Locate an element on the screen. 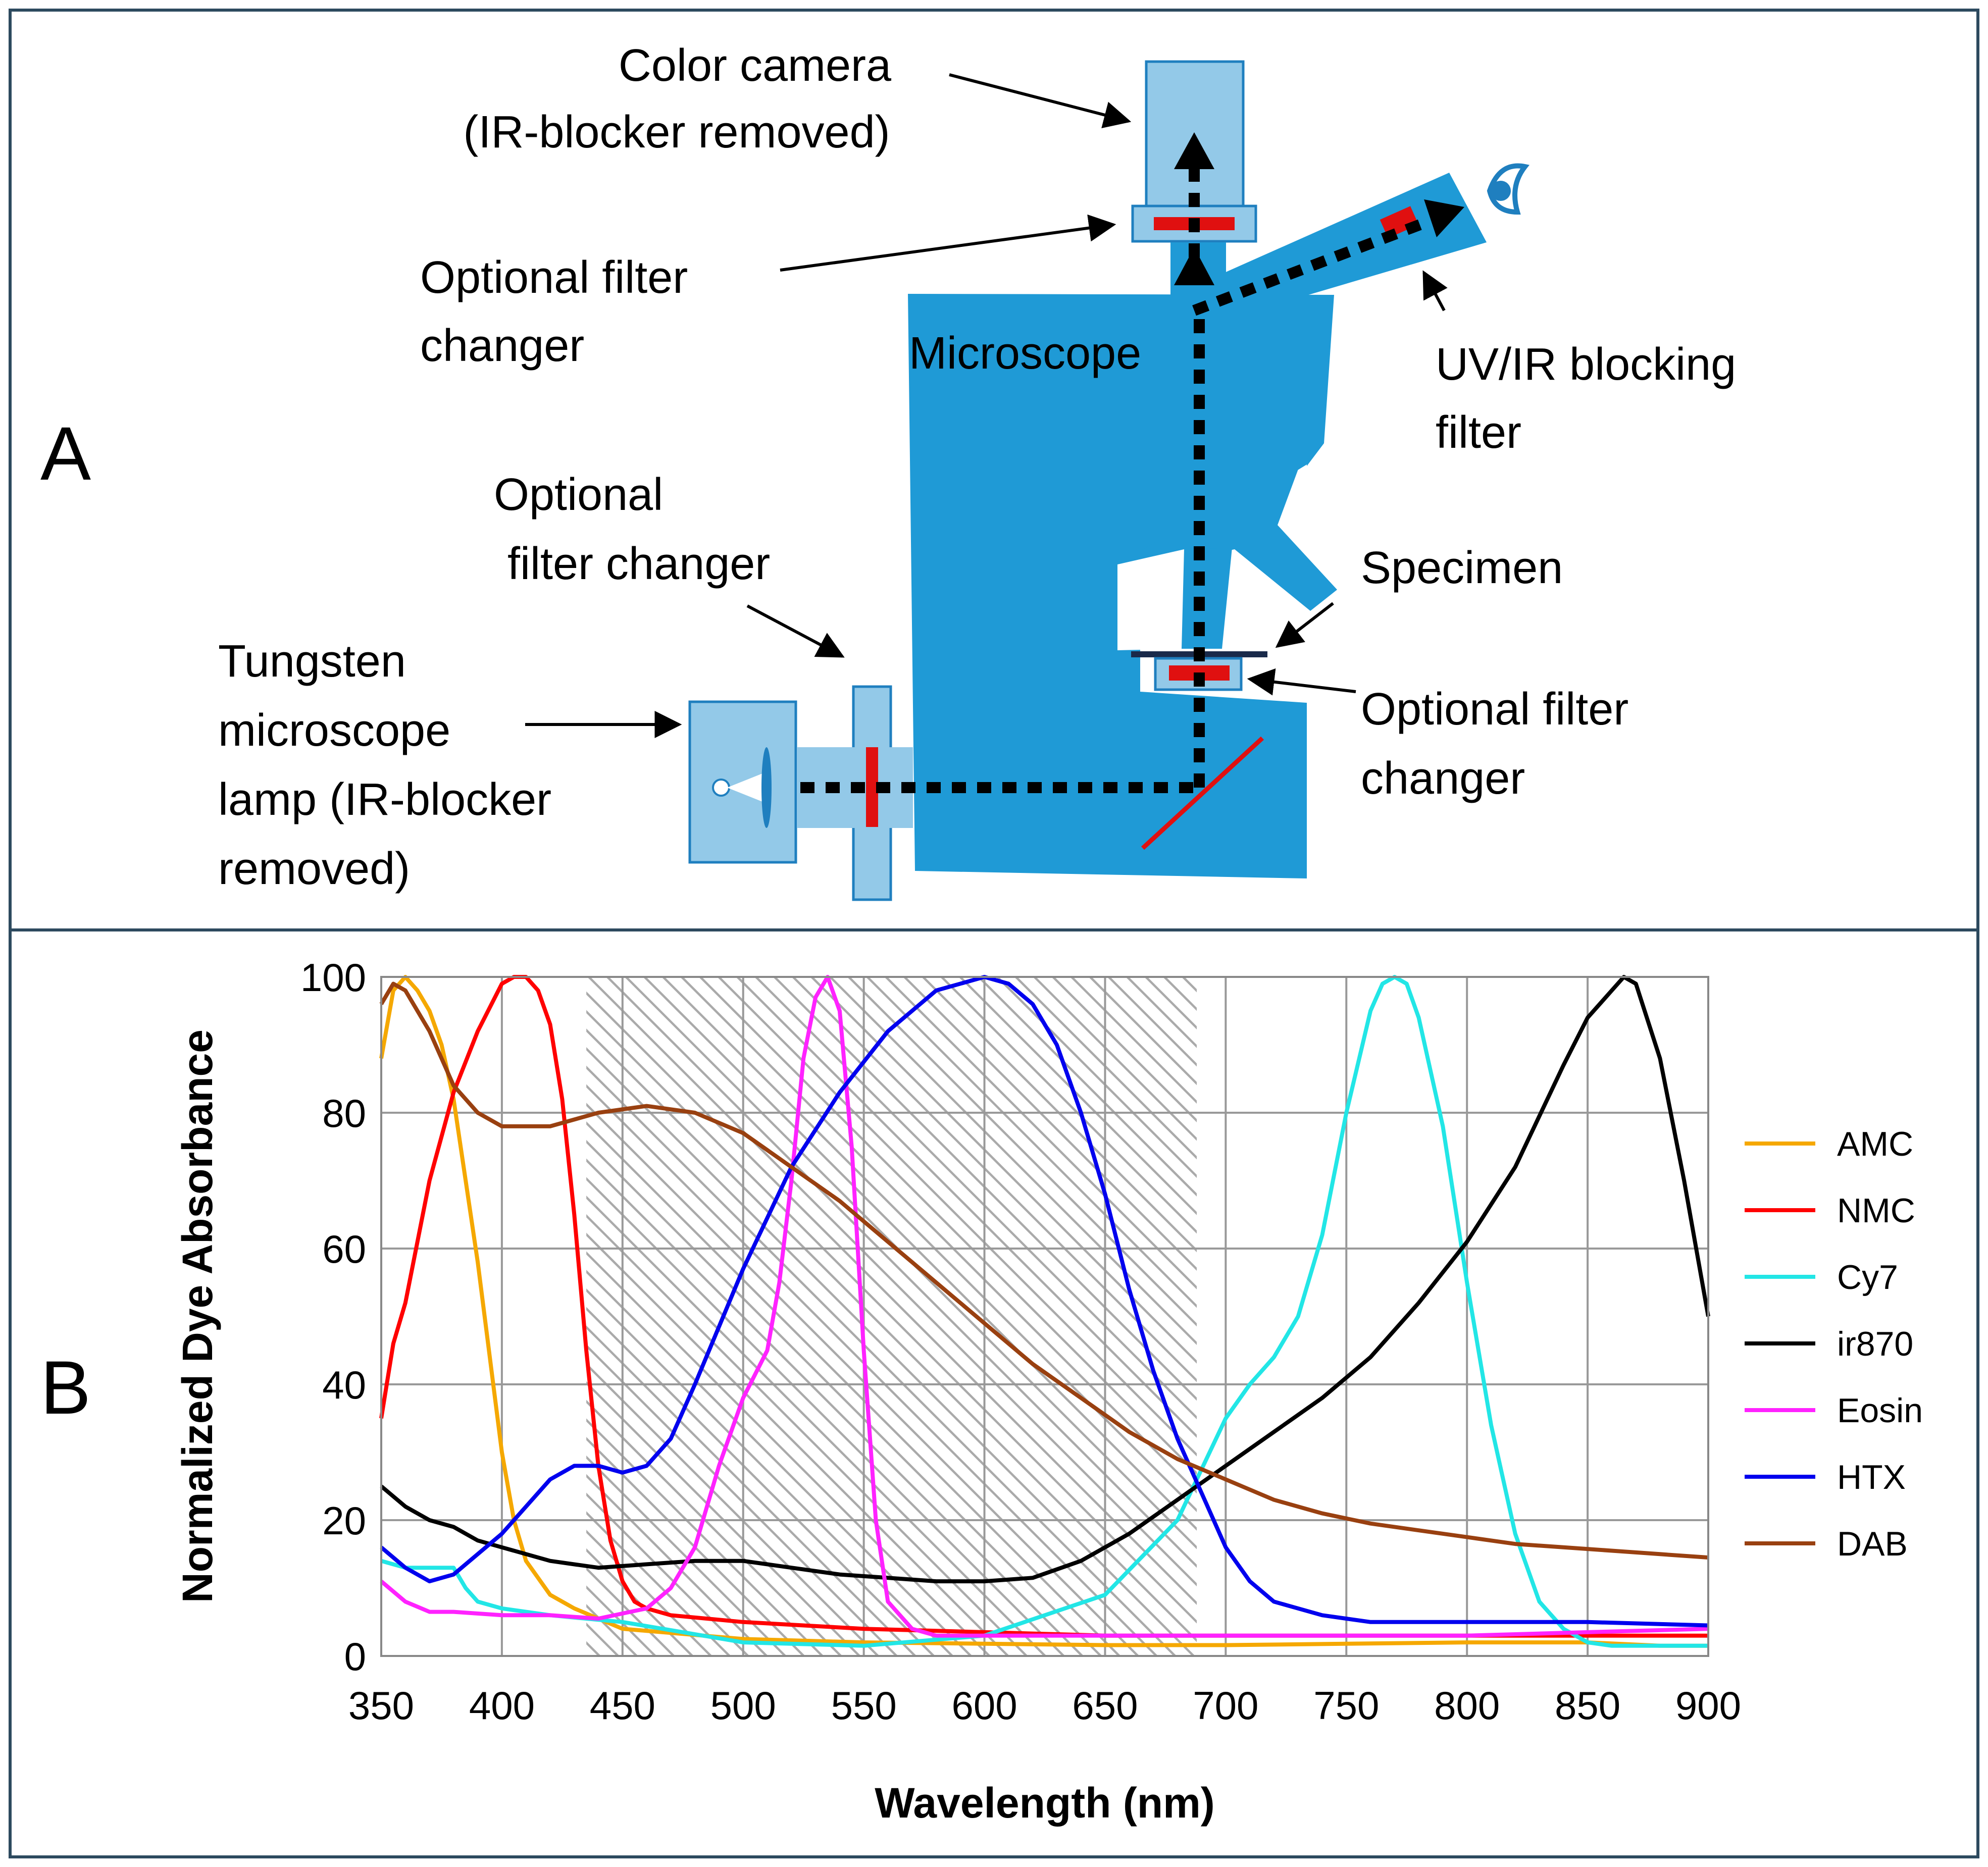 The image size is (1988, 1867). y-tick-label: 100 is located at coordinates (333, 977).